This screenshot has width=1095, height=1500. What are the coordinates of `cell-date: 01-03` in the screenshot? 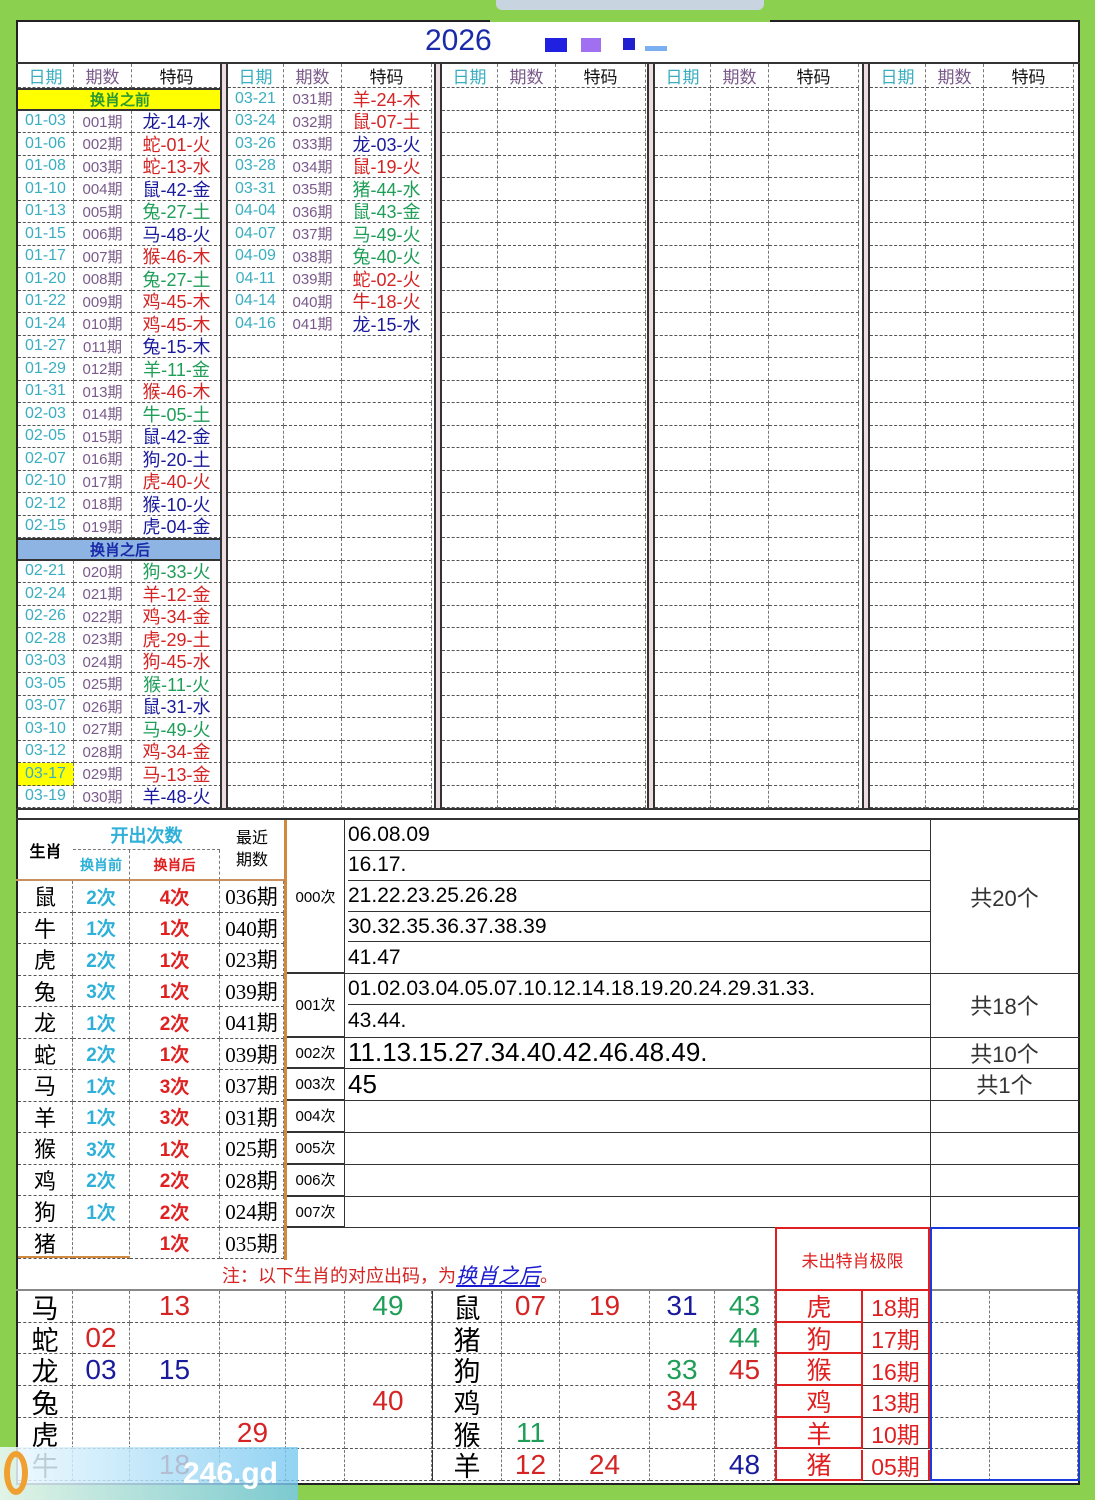 It's located at (46, 121).